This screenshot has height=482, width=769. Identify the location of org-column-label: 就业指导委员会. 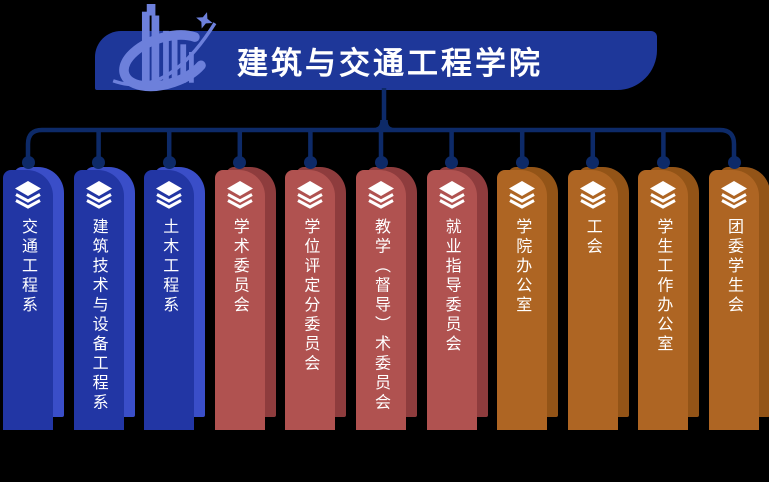
(452, 286).